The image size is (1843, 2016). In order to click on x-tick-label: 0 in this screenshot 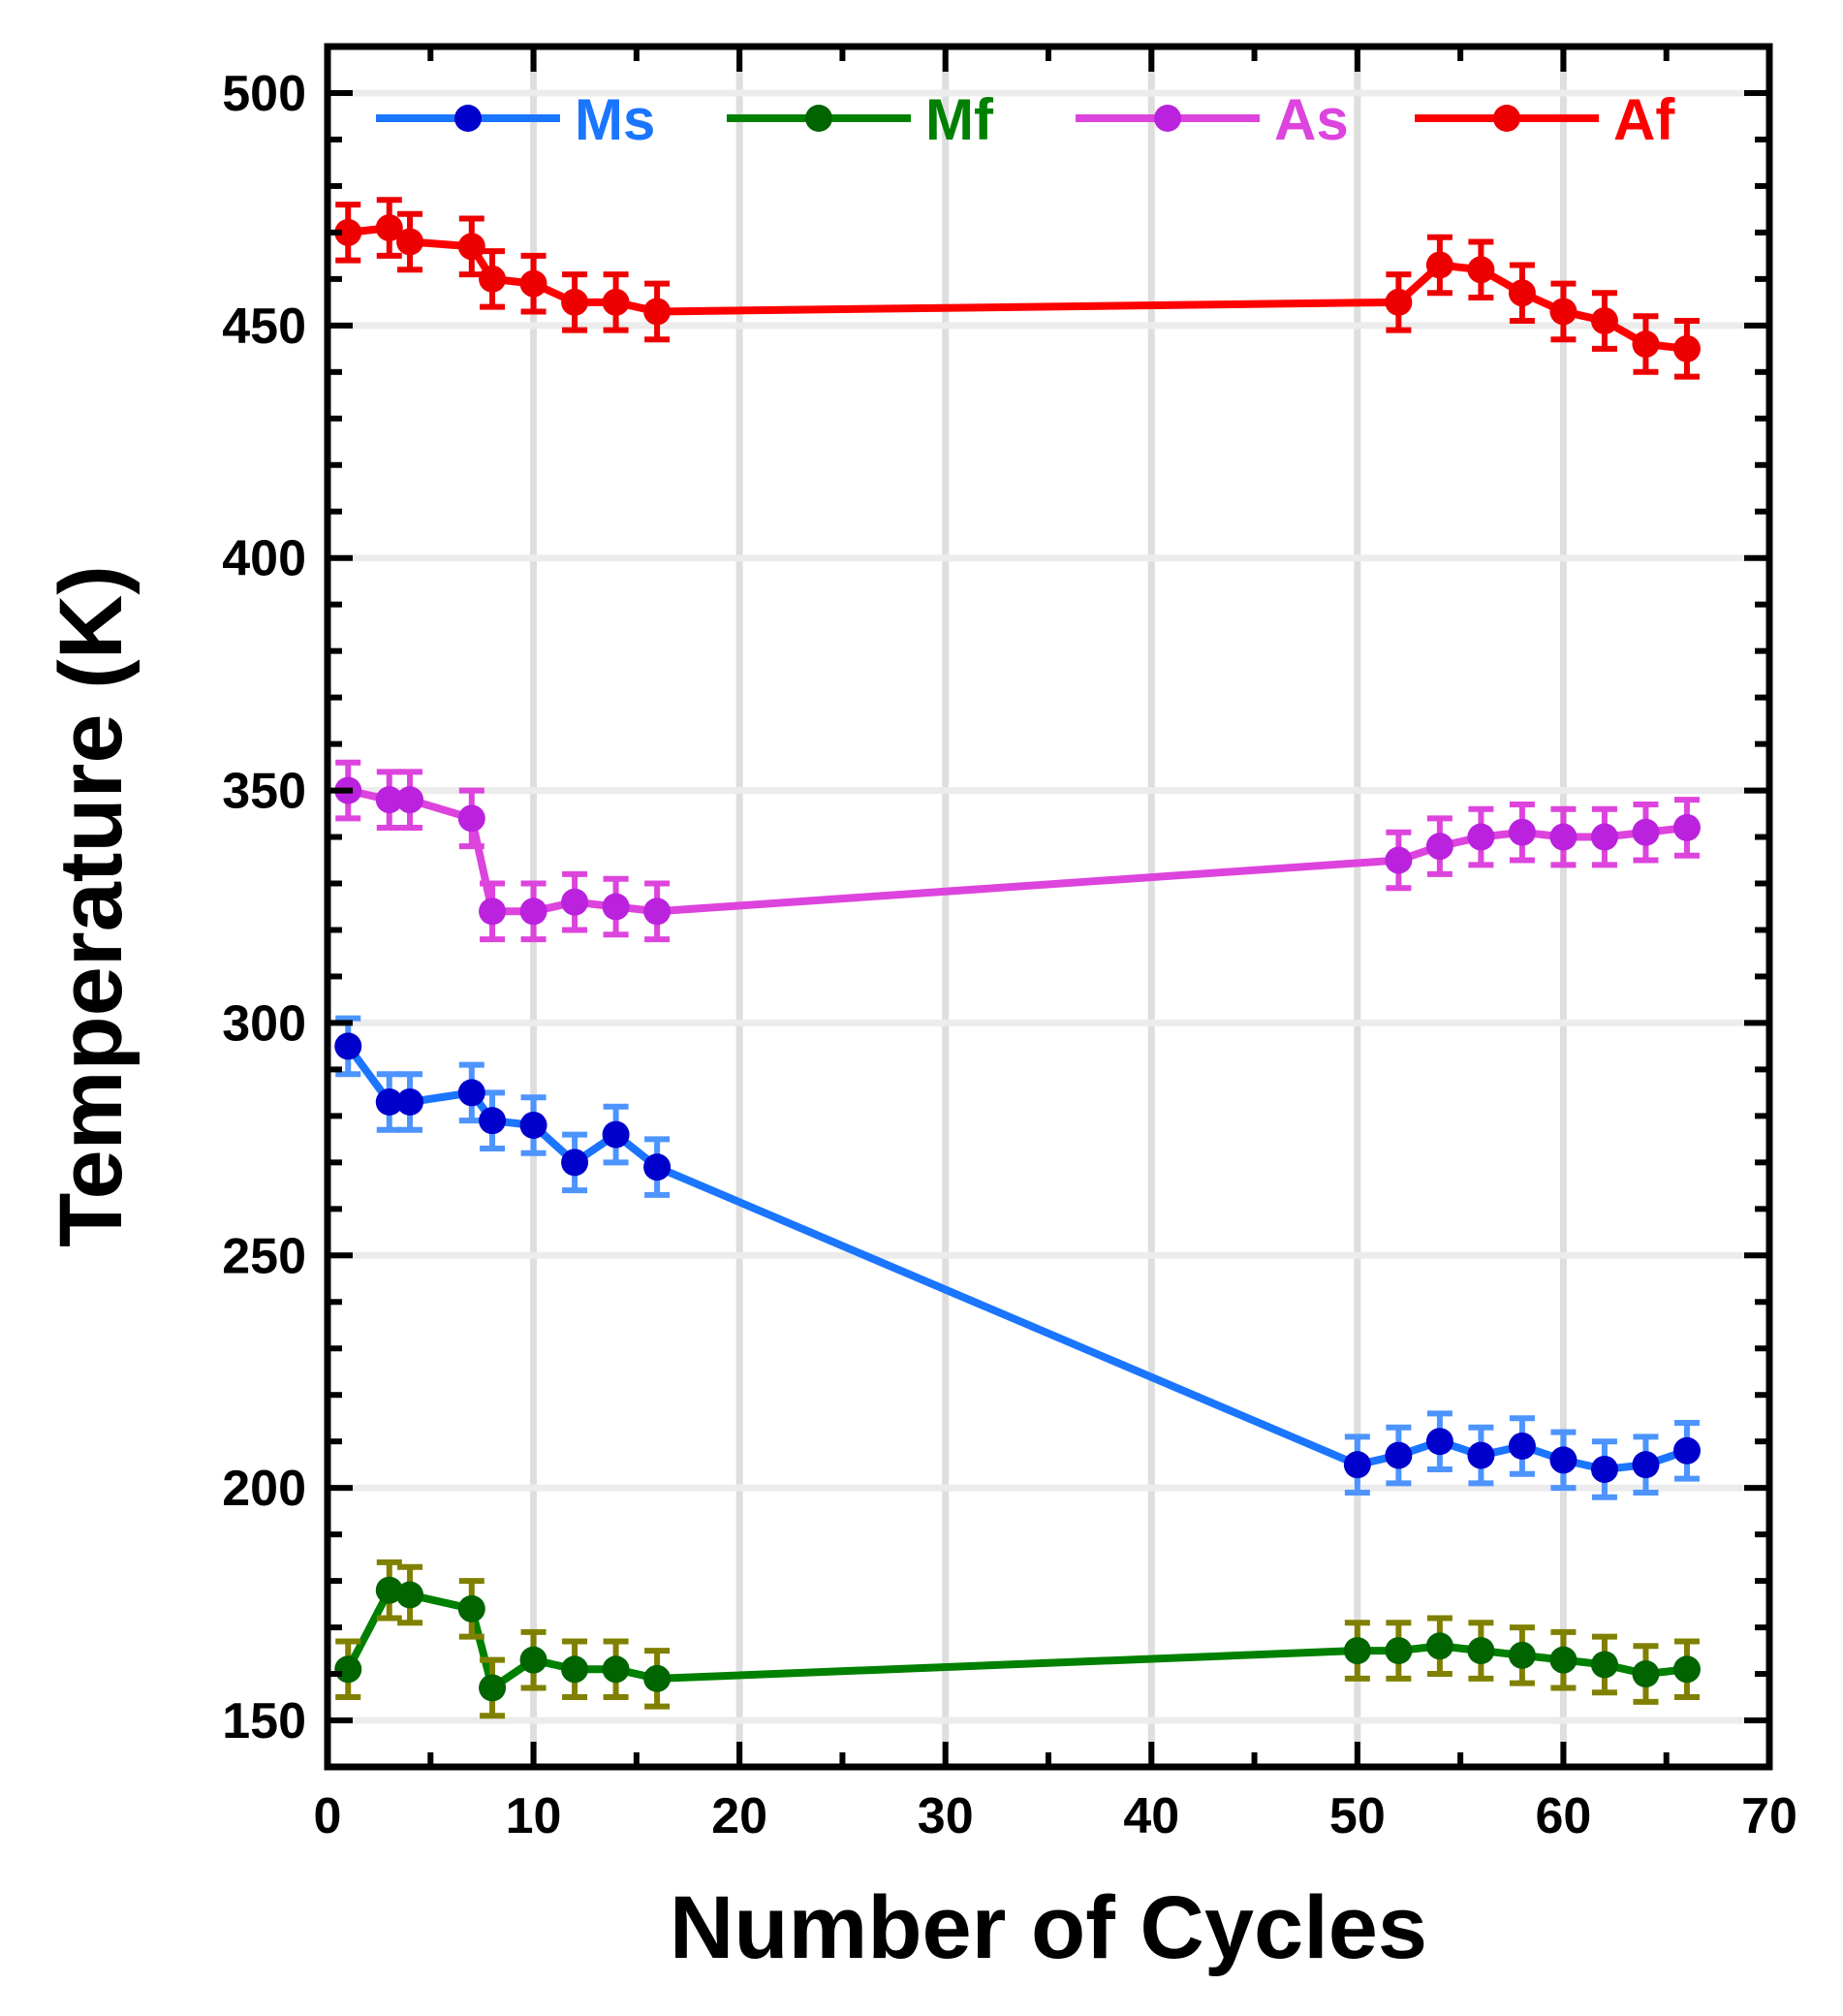, I will do `click(328, 1816)`.